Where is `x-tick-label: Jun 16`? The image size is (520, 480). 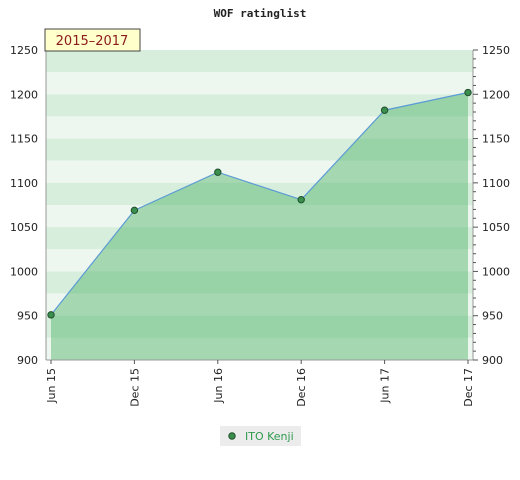
x-tick-label: Jun 16 is located at coordinates (218, 386).